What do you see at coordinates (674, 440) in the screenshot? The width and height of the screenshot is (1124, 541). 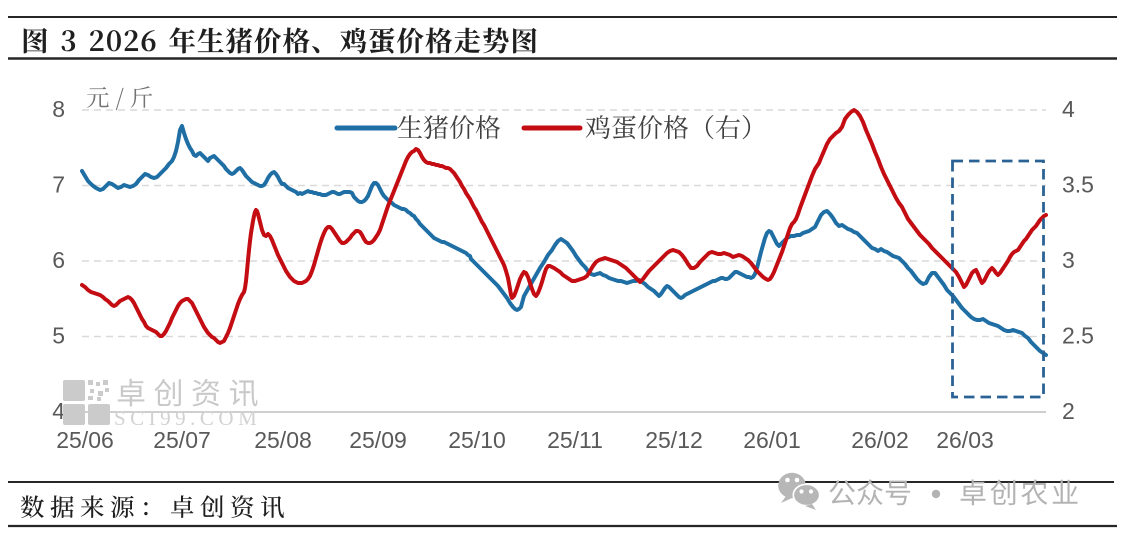 I see `svg-text: 25/12` at bounding box center [674, 440].